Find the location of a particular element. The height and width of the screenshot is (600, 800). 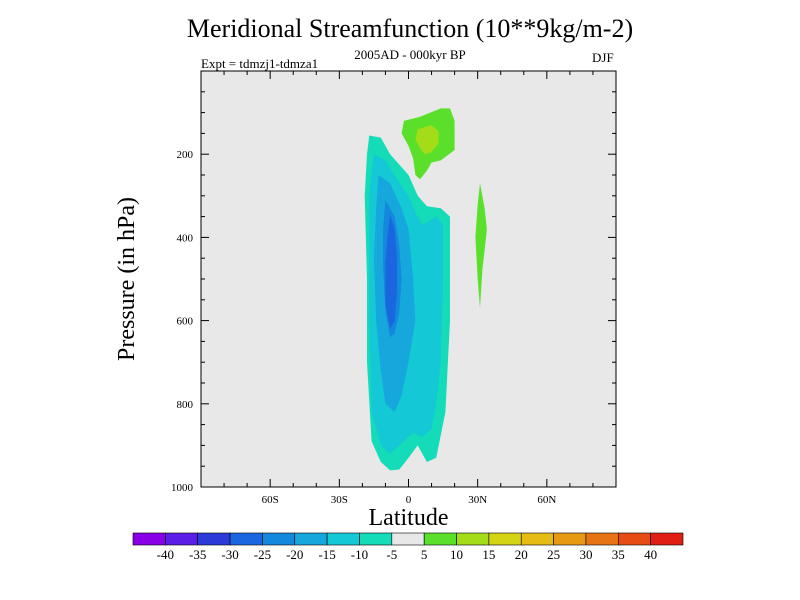

colorbar-label: 30 is located at coordinates (585, 554).